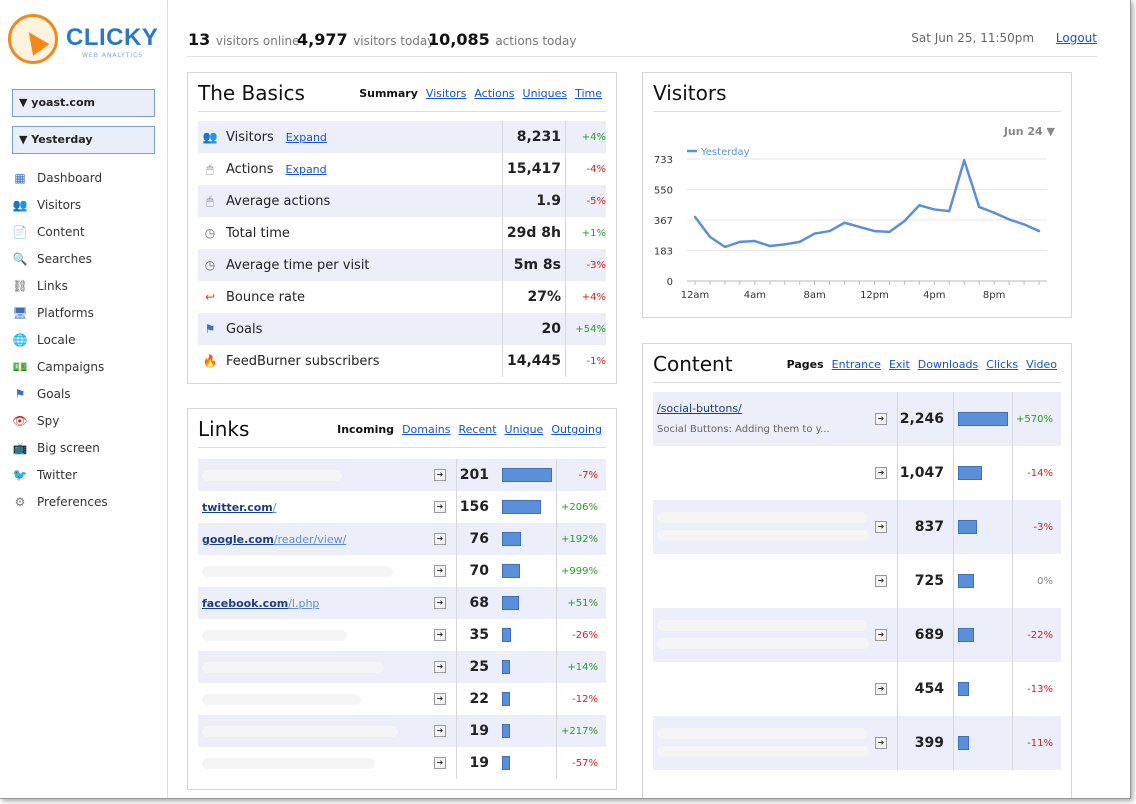  Describe the element at coordinates (60, 231) in the screenshot. I see `sidebar-item-content: 📄 Content` at that location.